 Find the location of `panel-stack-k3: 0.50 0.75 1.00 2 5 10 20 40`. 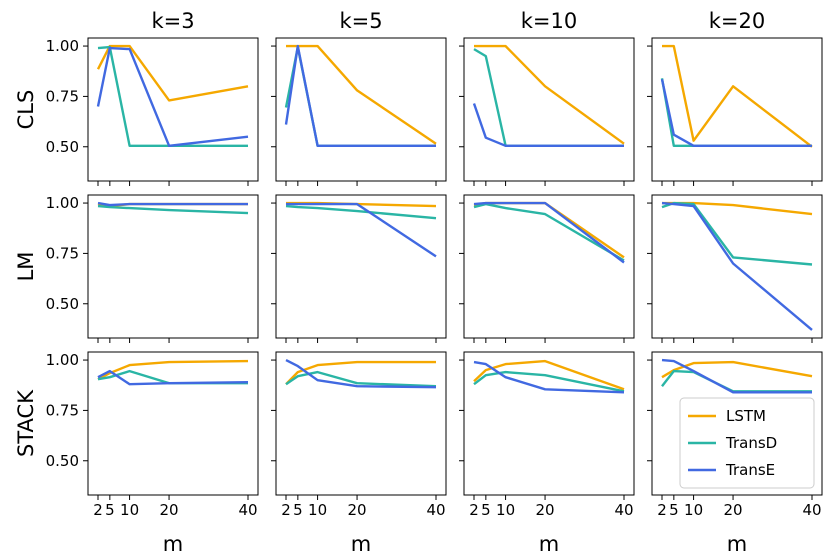

panel-stack-k3: 0.50 0.75 1.00 2 5 10 20 40 is located at coordinates (152, 435).